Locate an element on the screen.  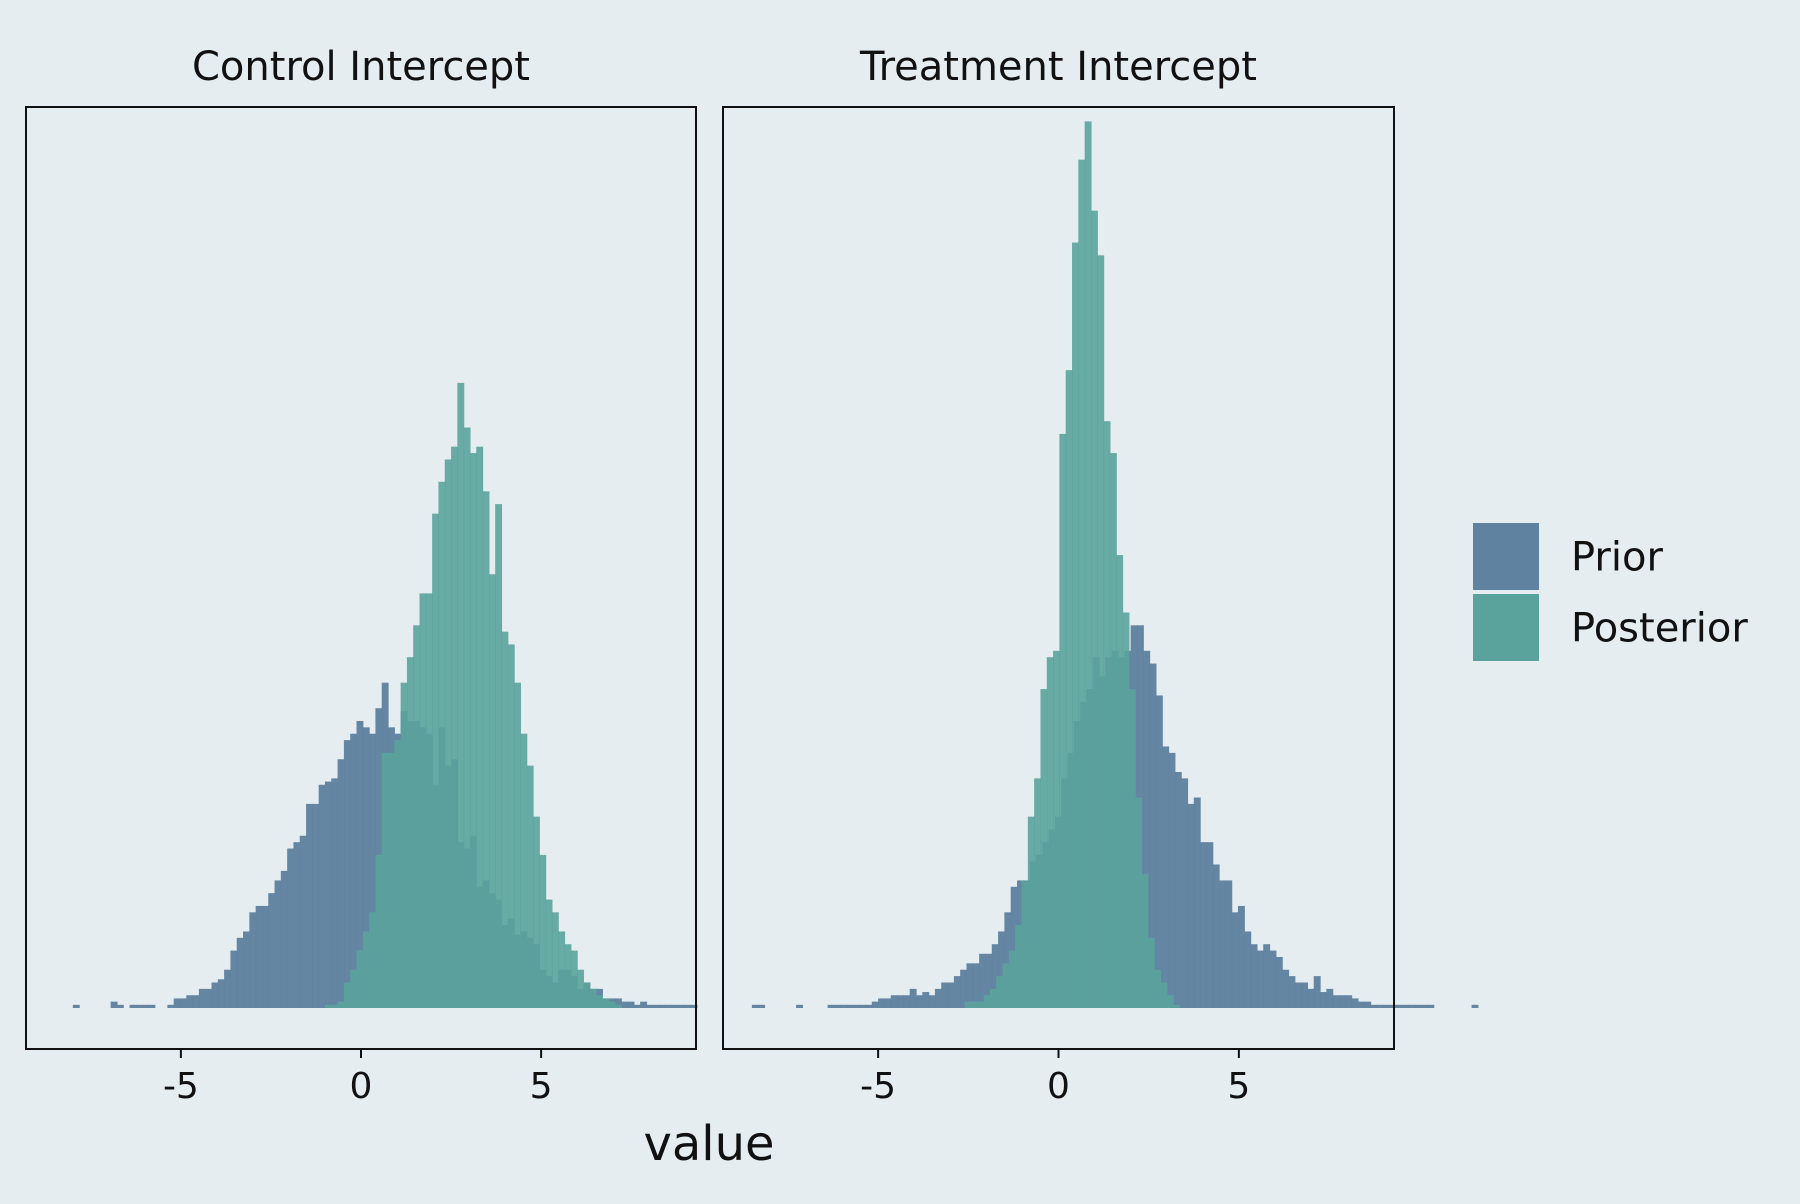
legend-key-prior is located at coordinates (1506, 556).